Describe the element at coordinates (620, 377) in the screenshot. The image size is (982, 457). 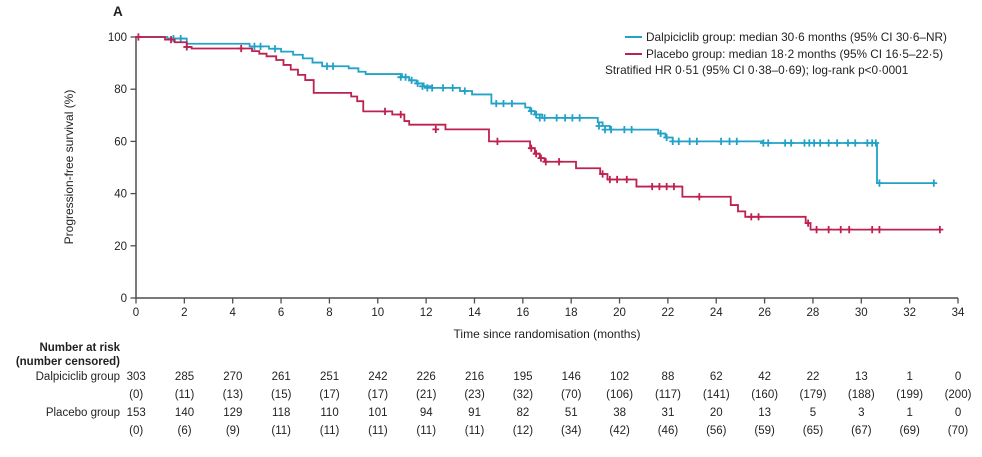
I see `risk-count: 102` at that location.